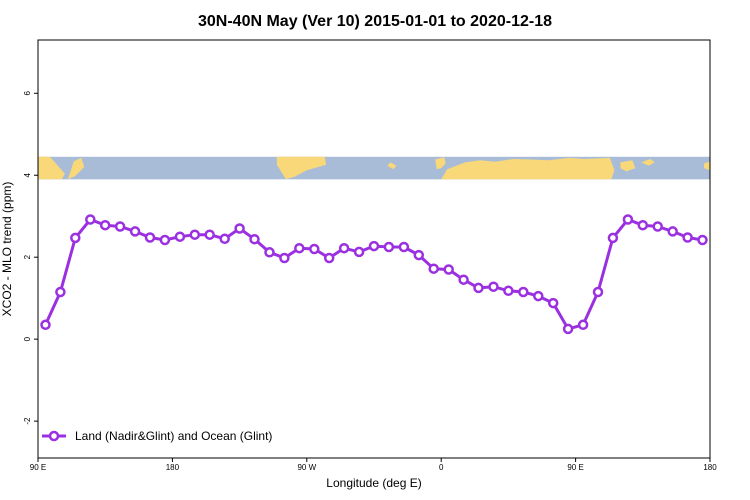  What do you see at coordinates (7, 249) in the screenshot?
I see `y-axis-label: XCO2 - MLO trend (ppm)` at bounding box center [7, 249].